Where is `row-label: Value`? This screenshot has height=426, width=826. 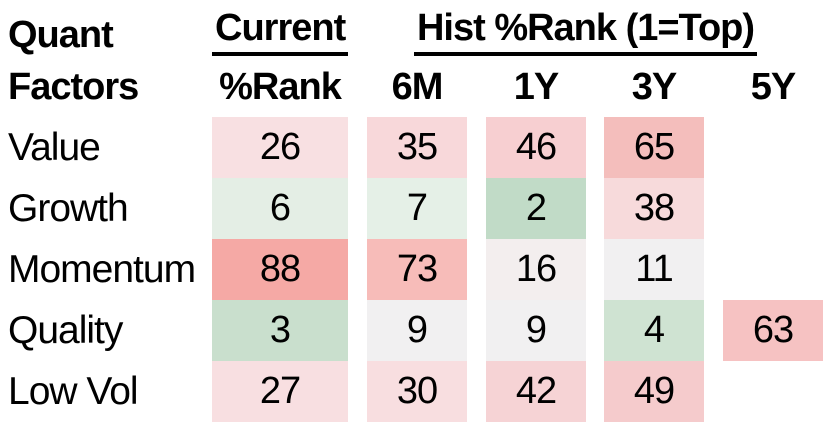 row-label: Value is located at coordinates (54, 147).